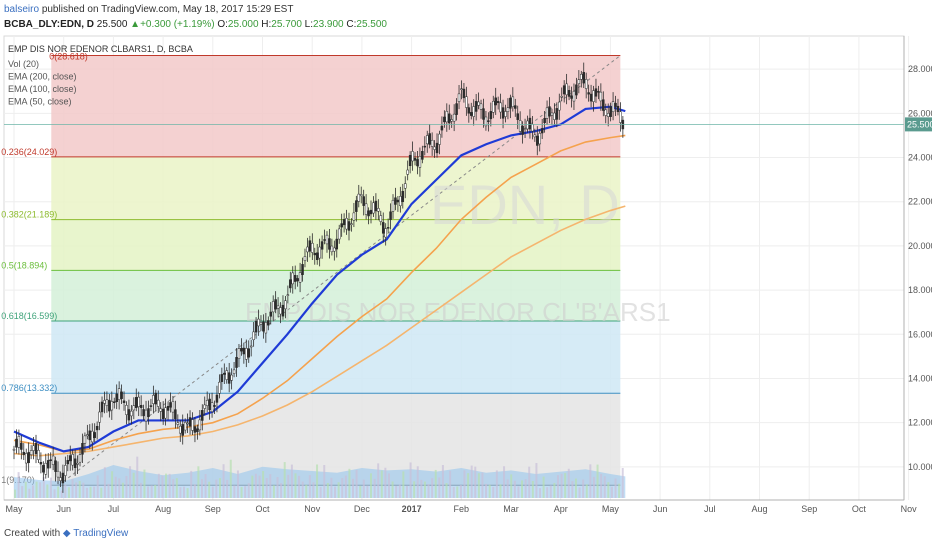  Describe the element at coordinates (286, 24) in the screenshot. I see `high-value: 25.700` at that location.